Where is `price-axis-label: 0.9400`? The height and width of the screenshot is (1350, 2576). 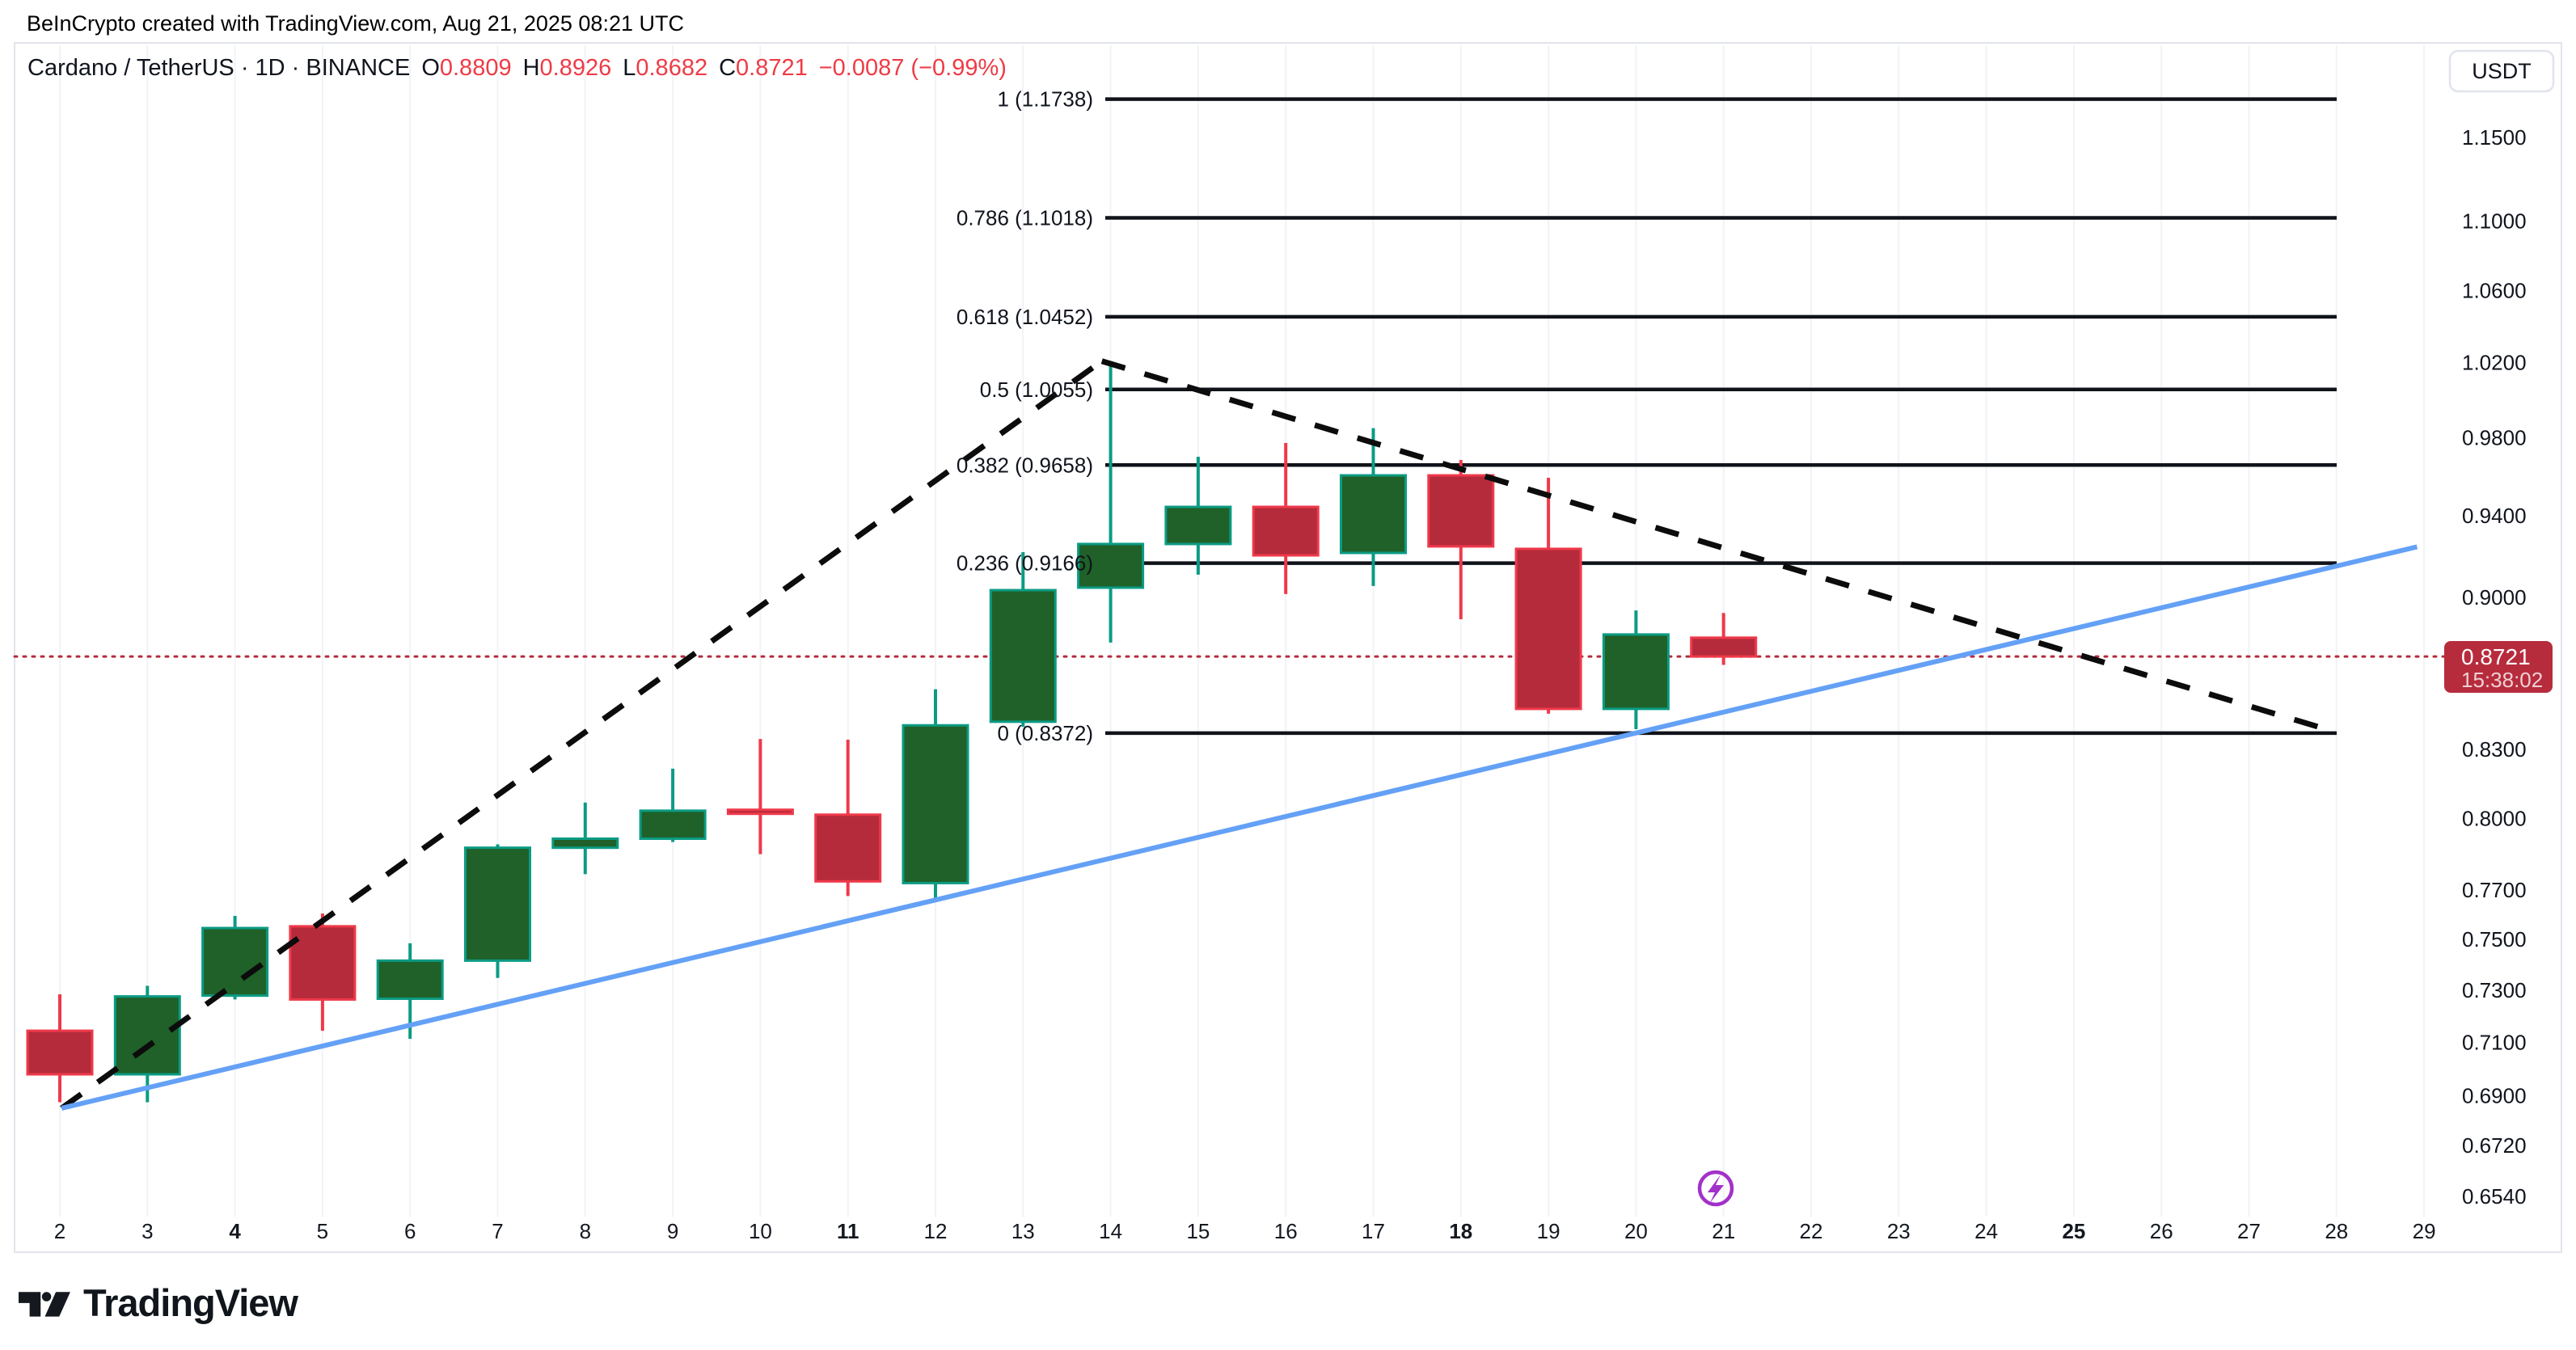
price-axis-label: 0.9400 is located at coordinates (2494, 516).